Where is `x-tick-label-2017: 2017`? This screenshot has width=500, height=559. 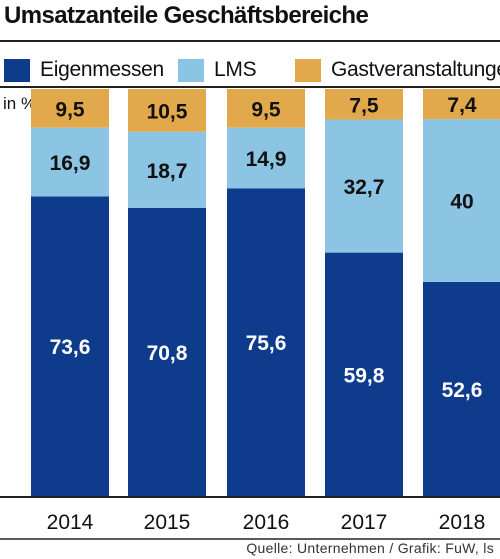 x-tick-label-2017: 2017 is located at coordinates (364, 522).